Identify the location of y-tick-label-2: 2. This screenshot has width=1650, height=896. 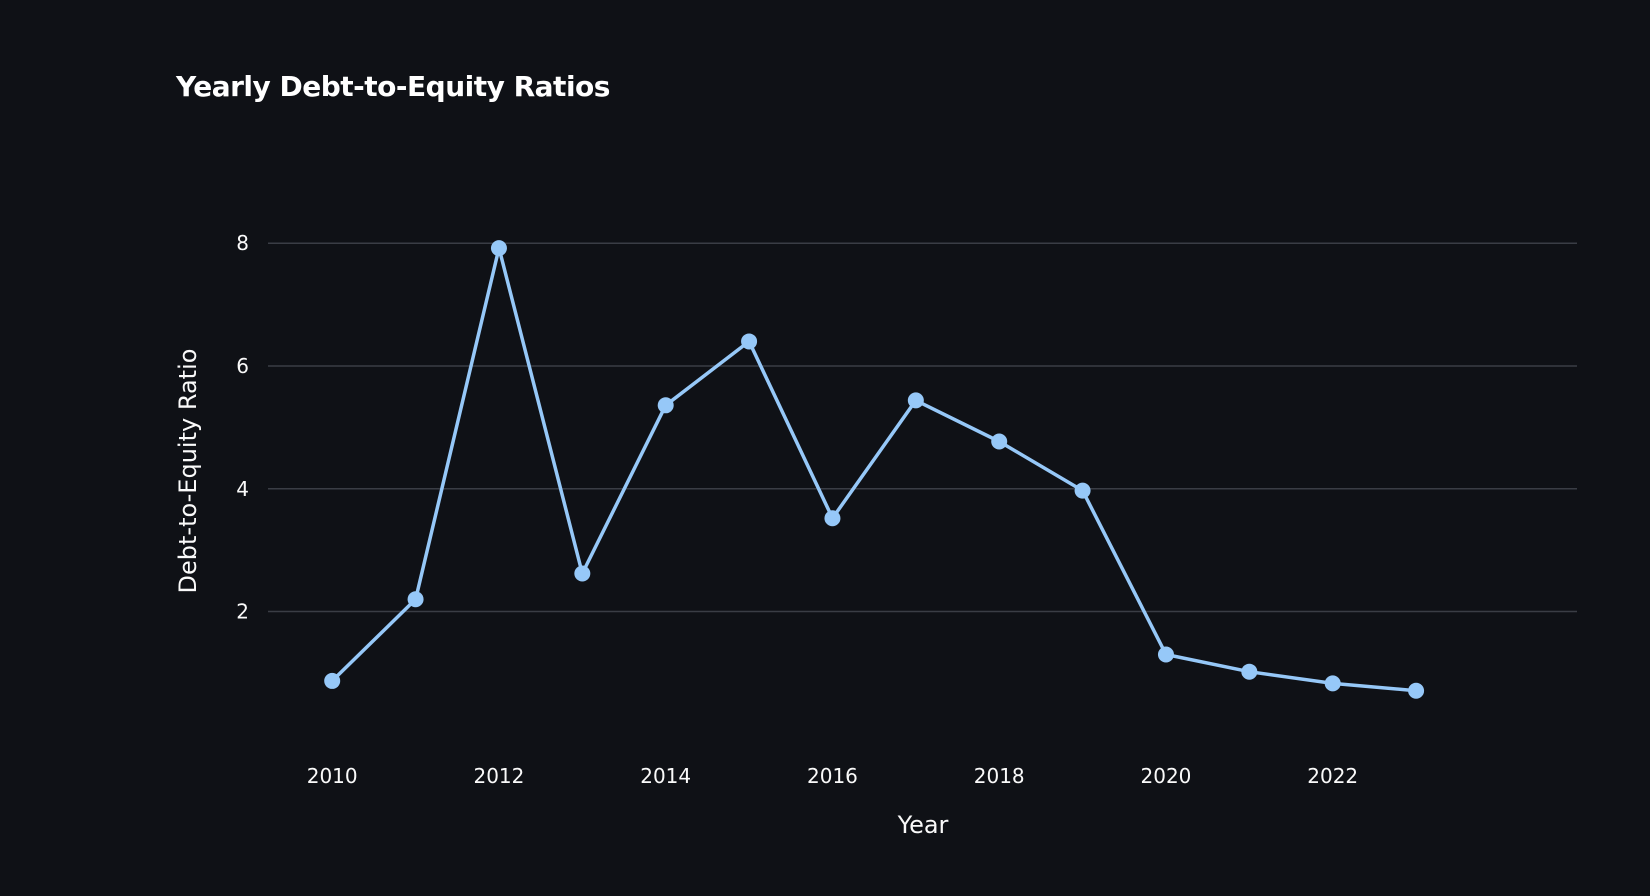
(242, 612).